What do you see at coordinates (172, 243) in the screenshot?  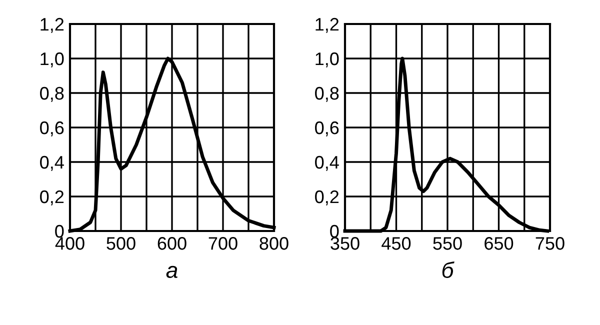 I see `x-tick-label: 600` at bounding box center [172, 243].